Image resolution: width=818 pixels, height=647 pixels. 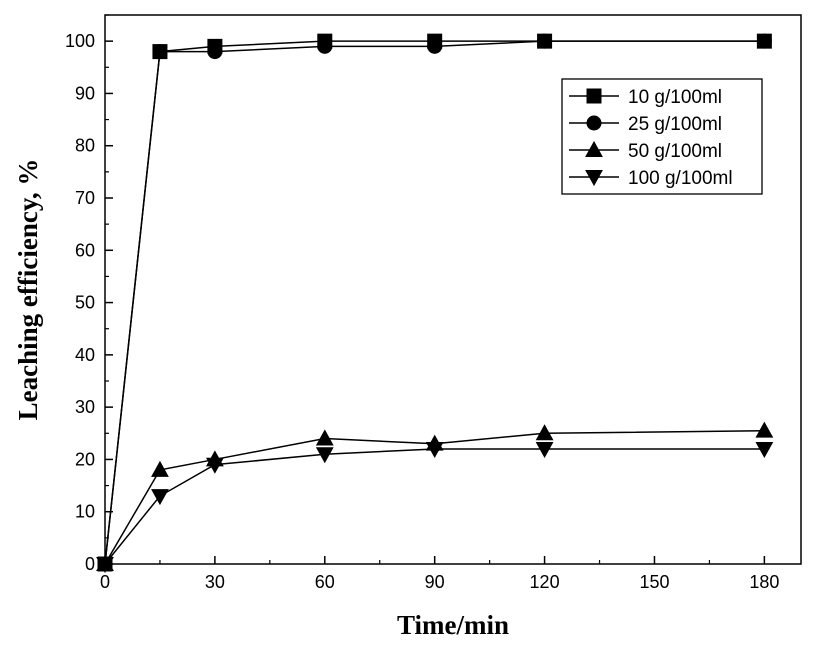 I want to click on y-tick-label: 90, so click(x=85, y=93).